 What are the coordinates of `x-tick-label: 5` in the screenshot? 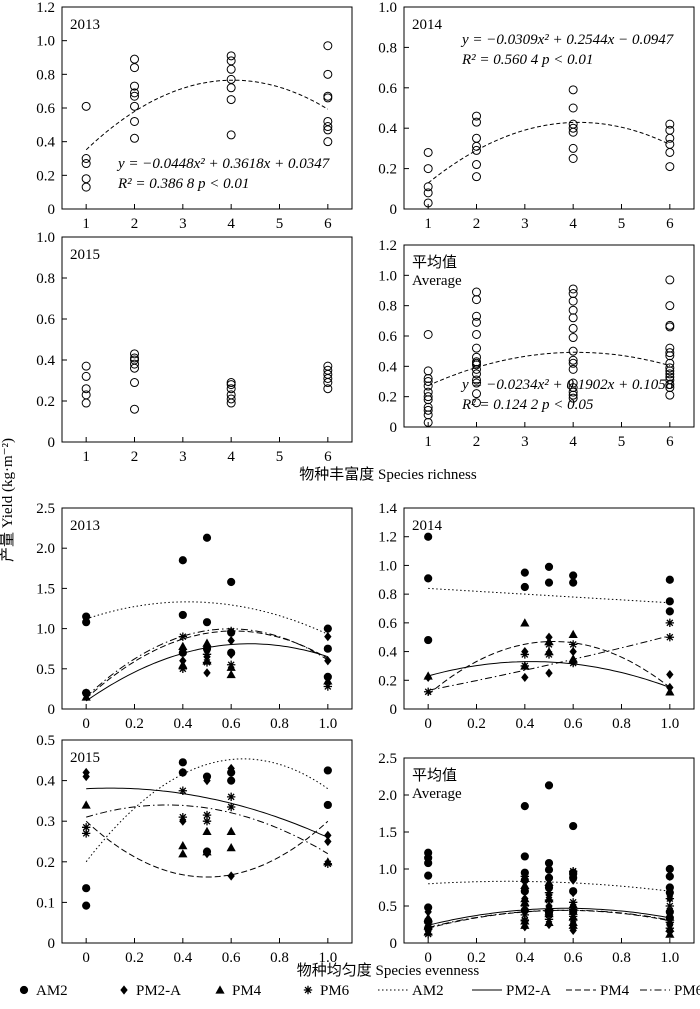 It's located at (280, 457).